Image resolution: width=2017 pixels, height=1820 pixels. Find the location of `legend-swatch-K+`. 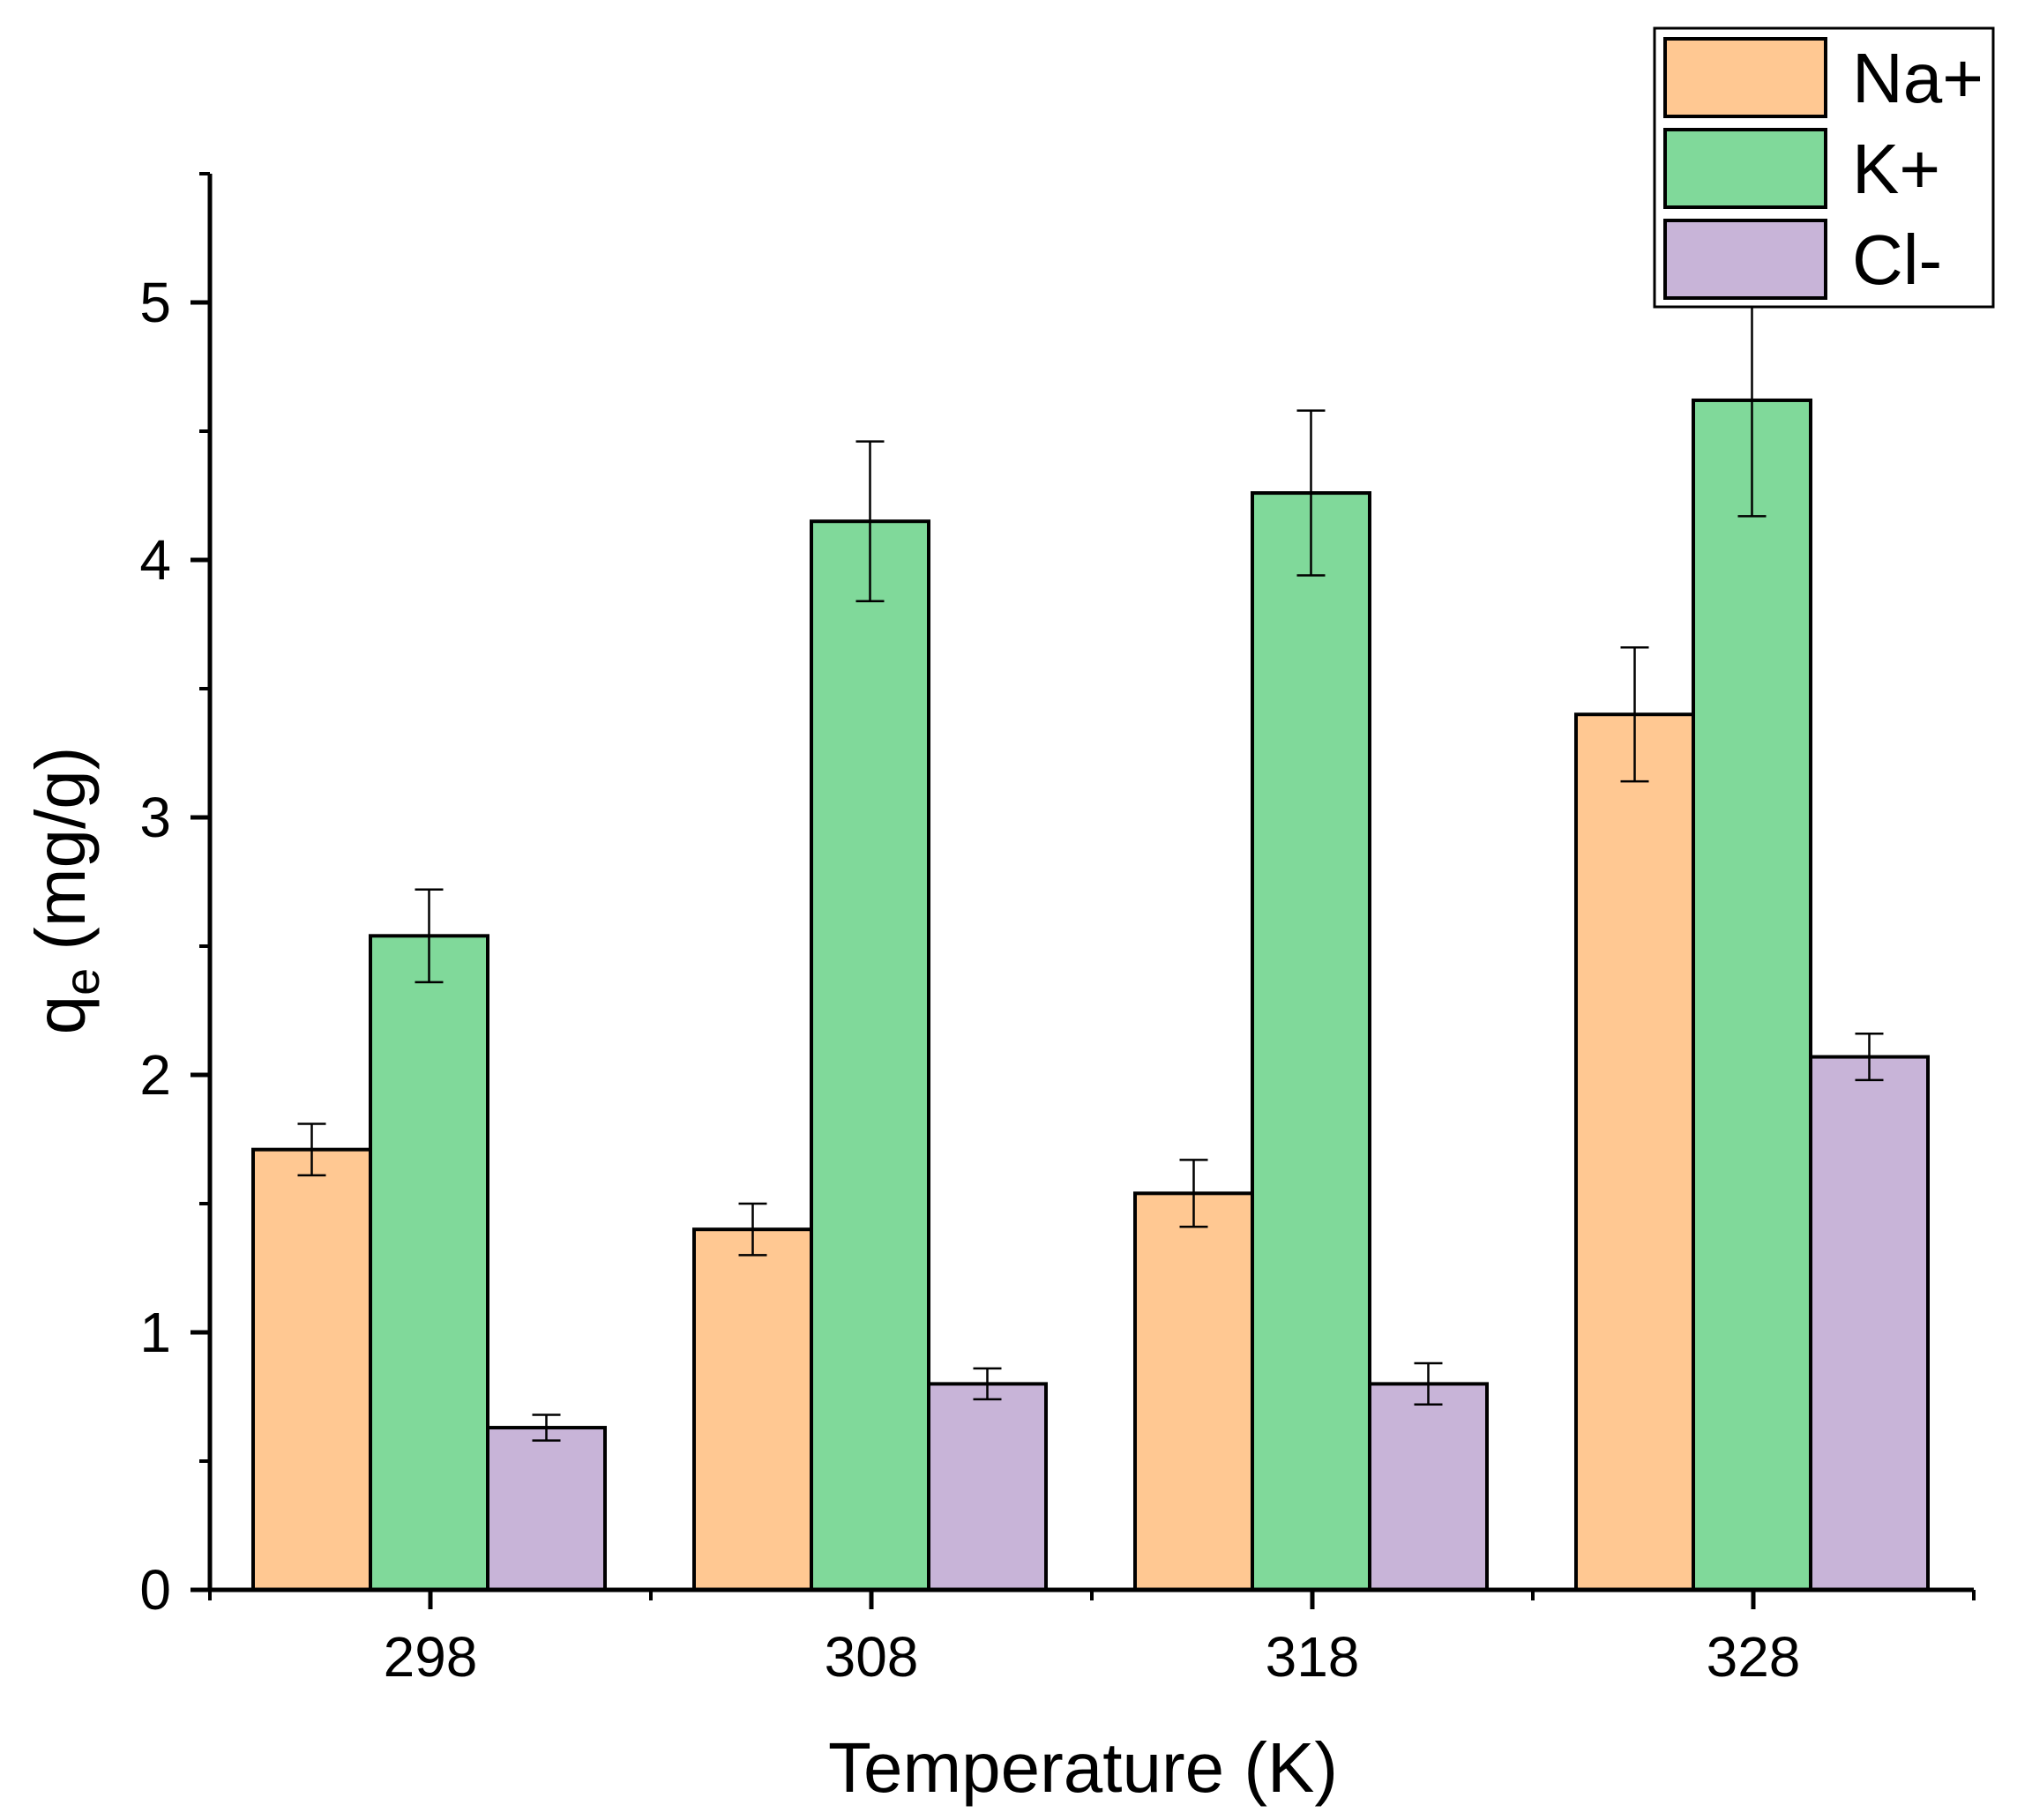

legend-swatch-K+ is located at coordinates (1745, 168).